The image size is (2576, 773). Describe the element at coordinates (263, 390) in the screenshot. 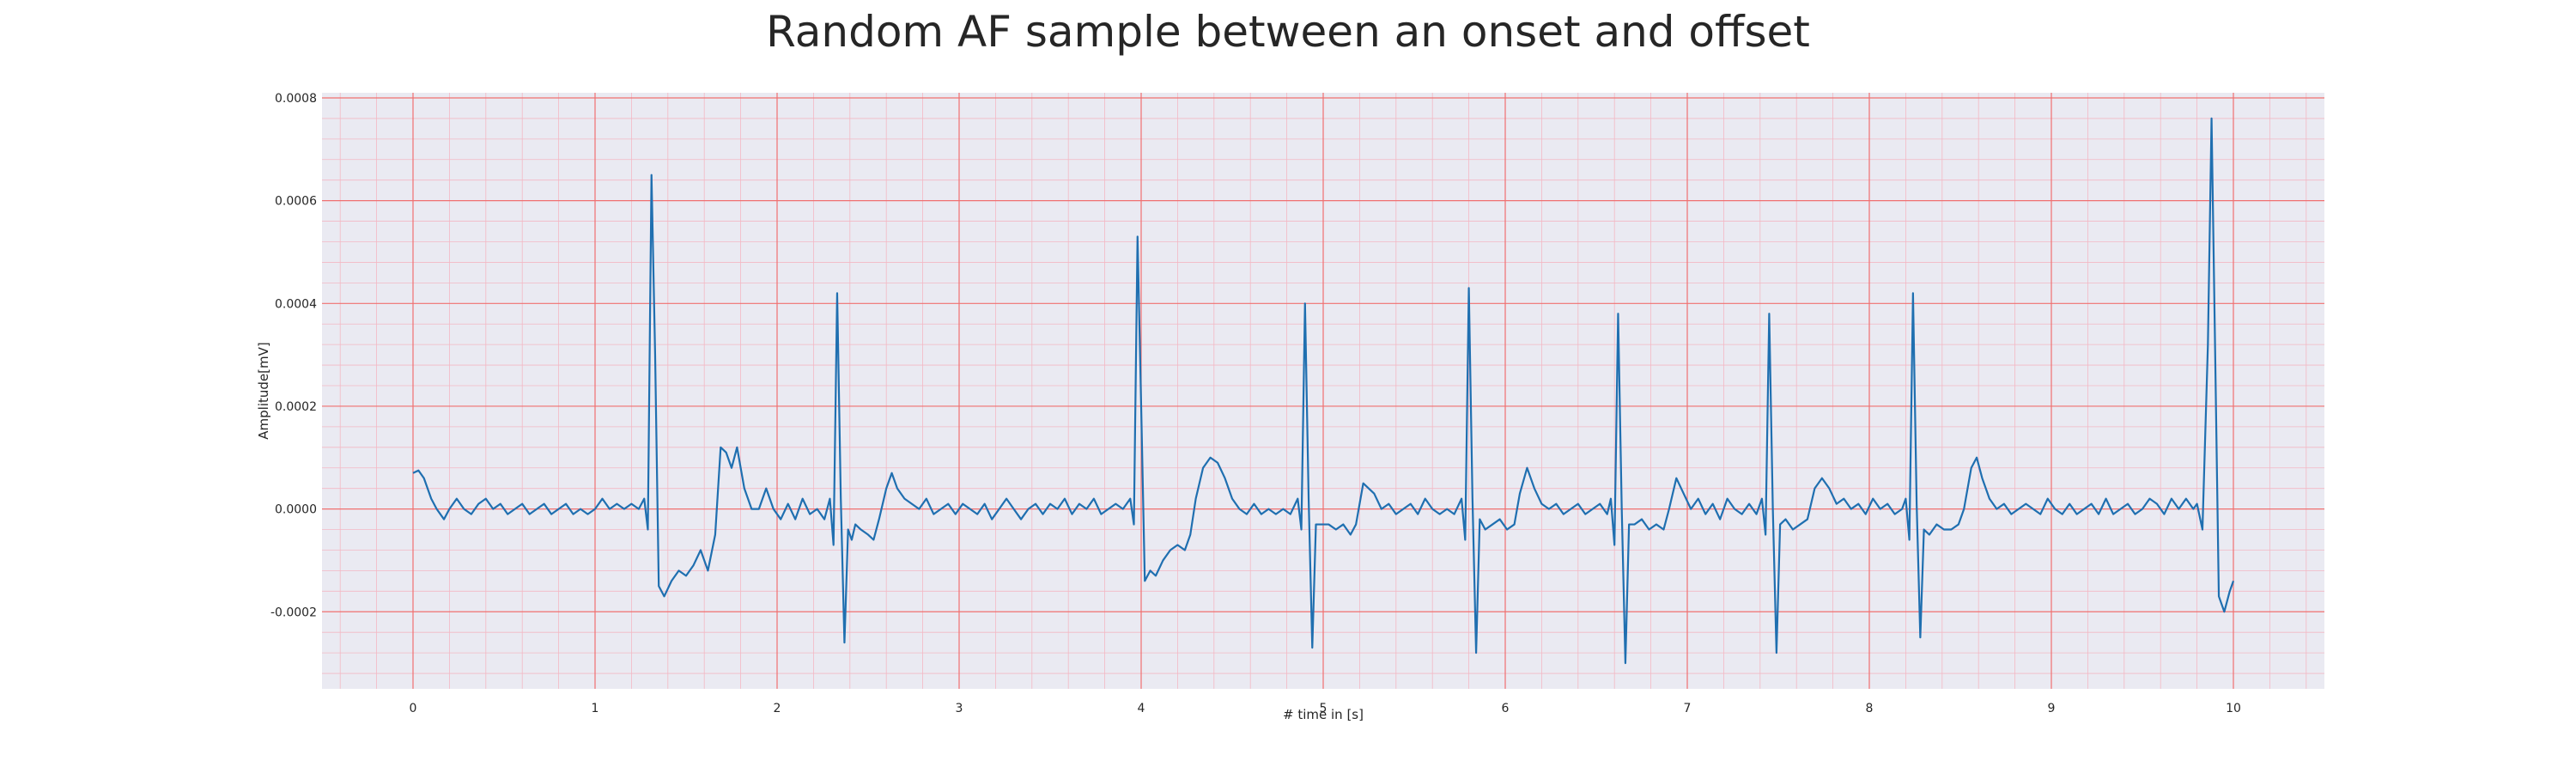

I see `y-axis-label: Amplitude[mV]` at that location.